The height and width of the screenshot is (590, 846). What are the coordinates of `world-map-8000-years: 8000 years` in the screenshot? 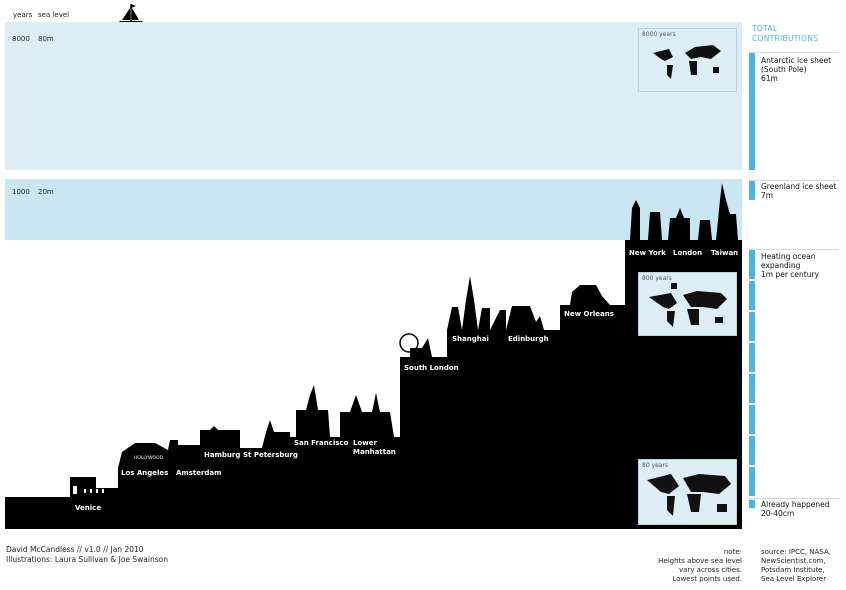 It's located at (687, 60).